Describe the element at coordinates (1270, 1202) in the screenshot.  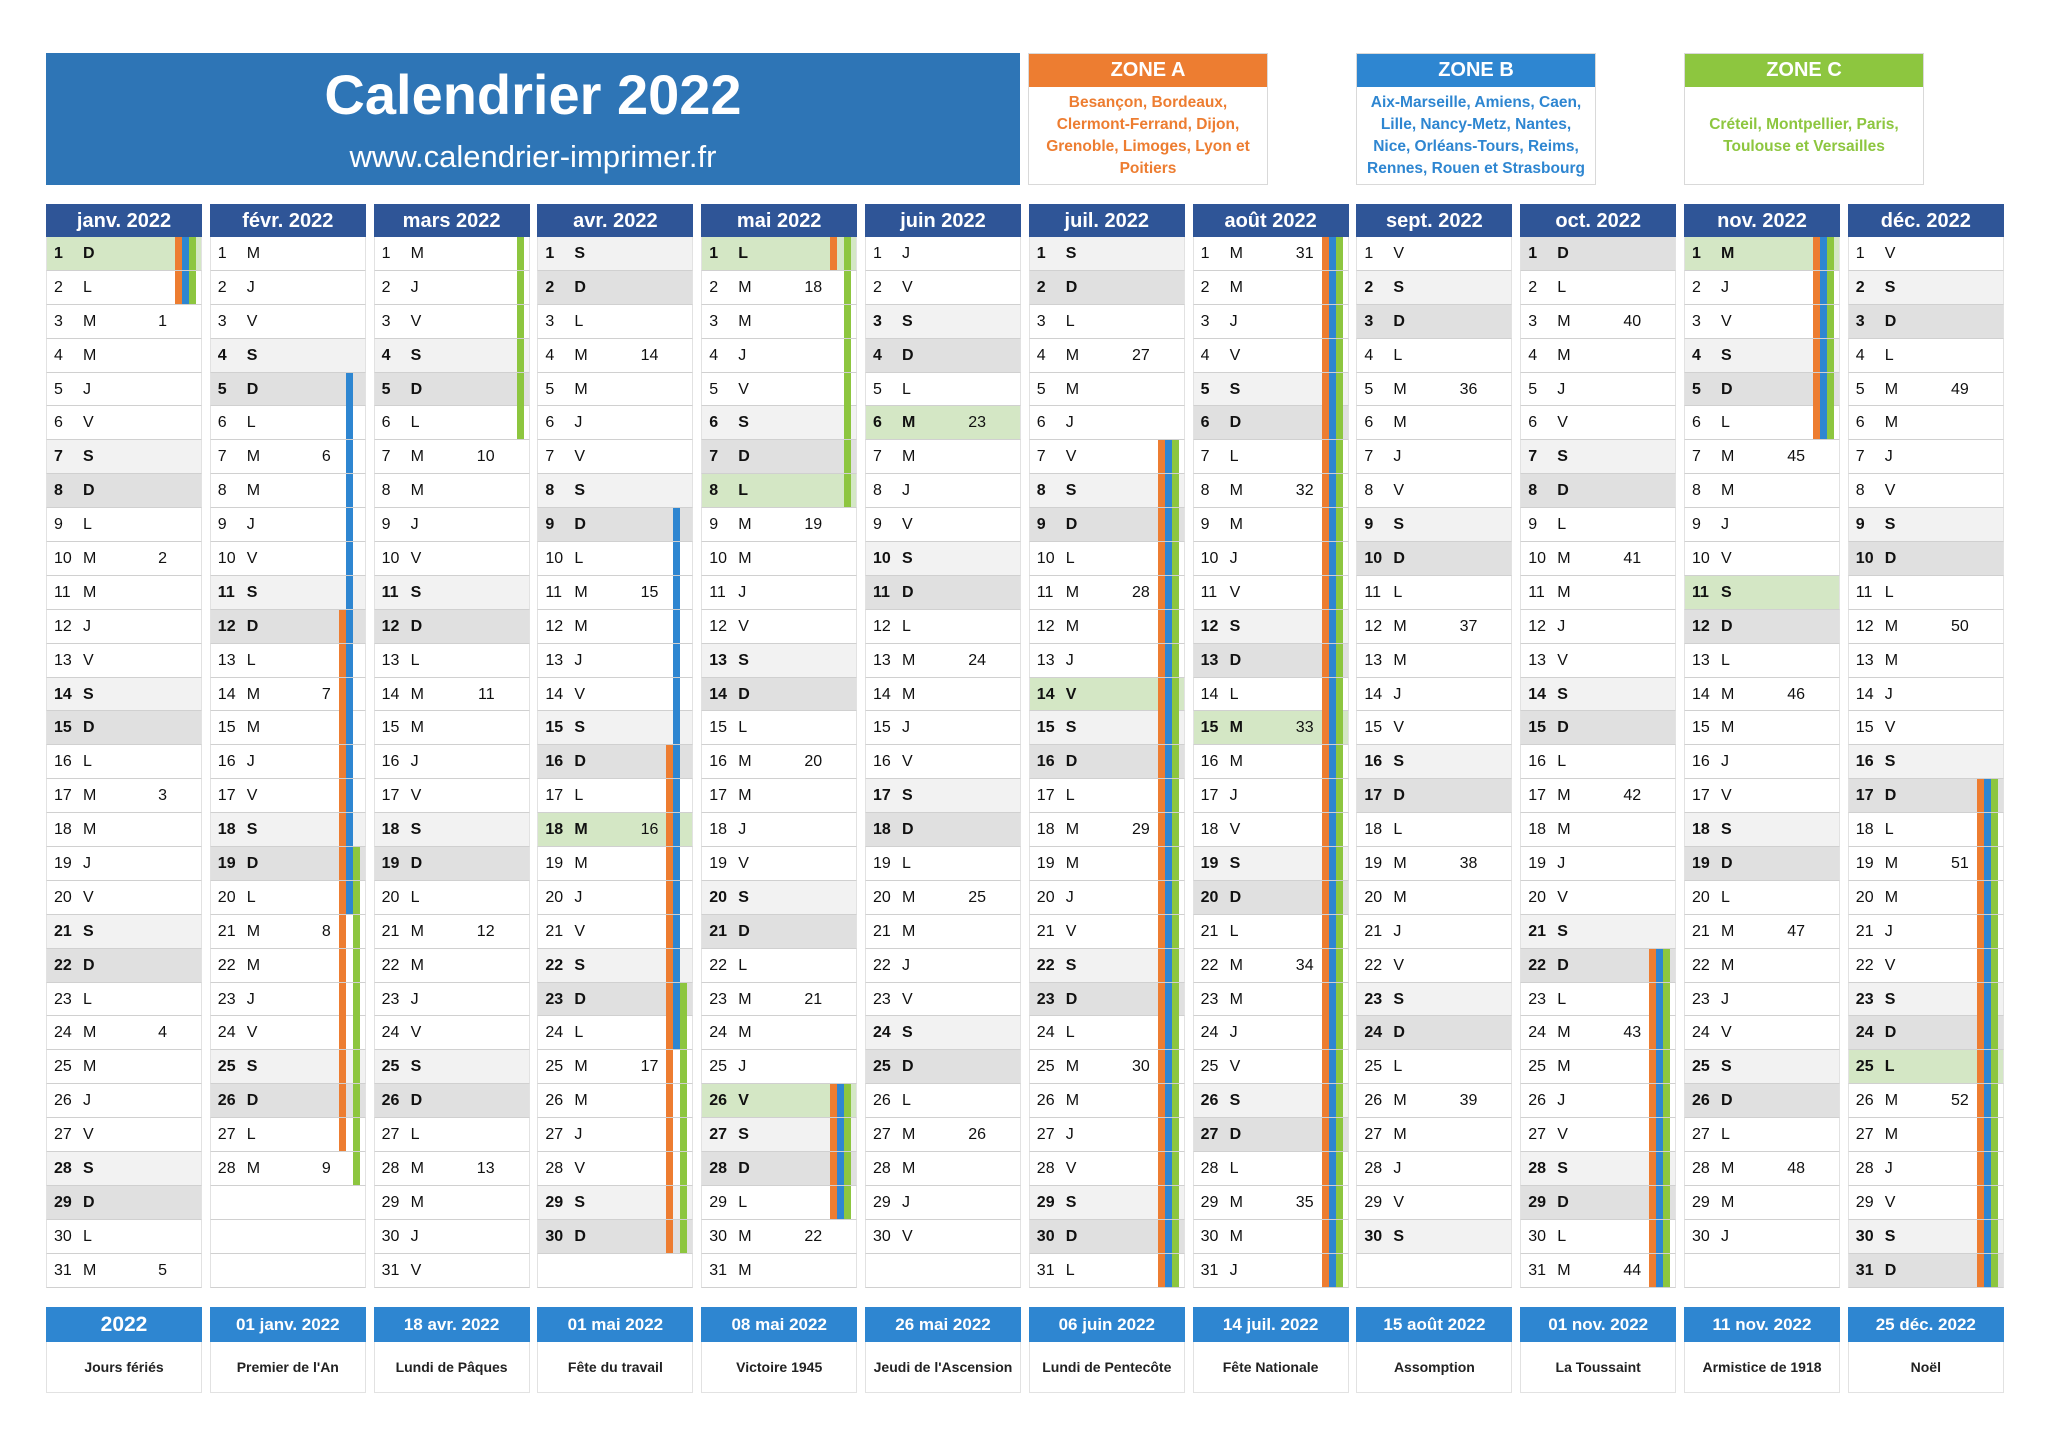
I see `day-row: 29 M 35` at that location.